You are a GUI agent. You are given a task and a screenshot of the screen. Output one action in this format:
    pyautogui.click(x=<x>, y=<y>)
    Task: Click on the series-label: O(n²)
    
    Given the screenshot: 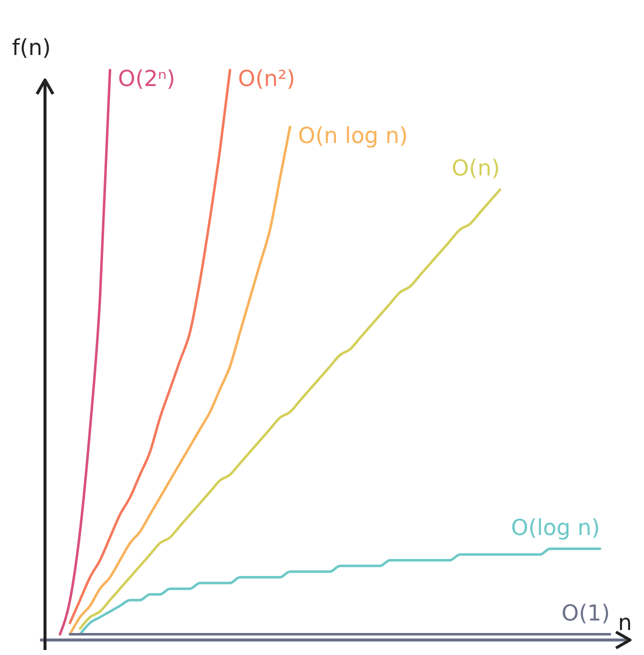 What is the action you would take?
    pyautogui.click(x=267, y=79)
    